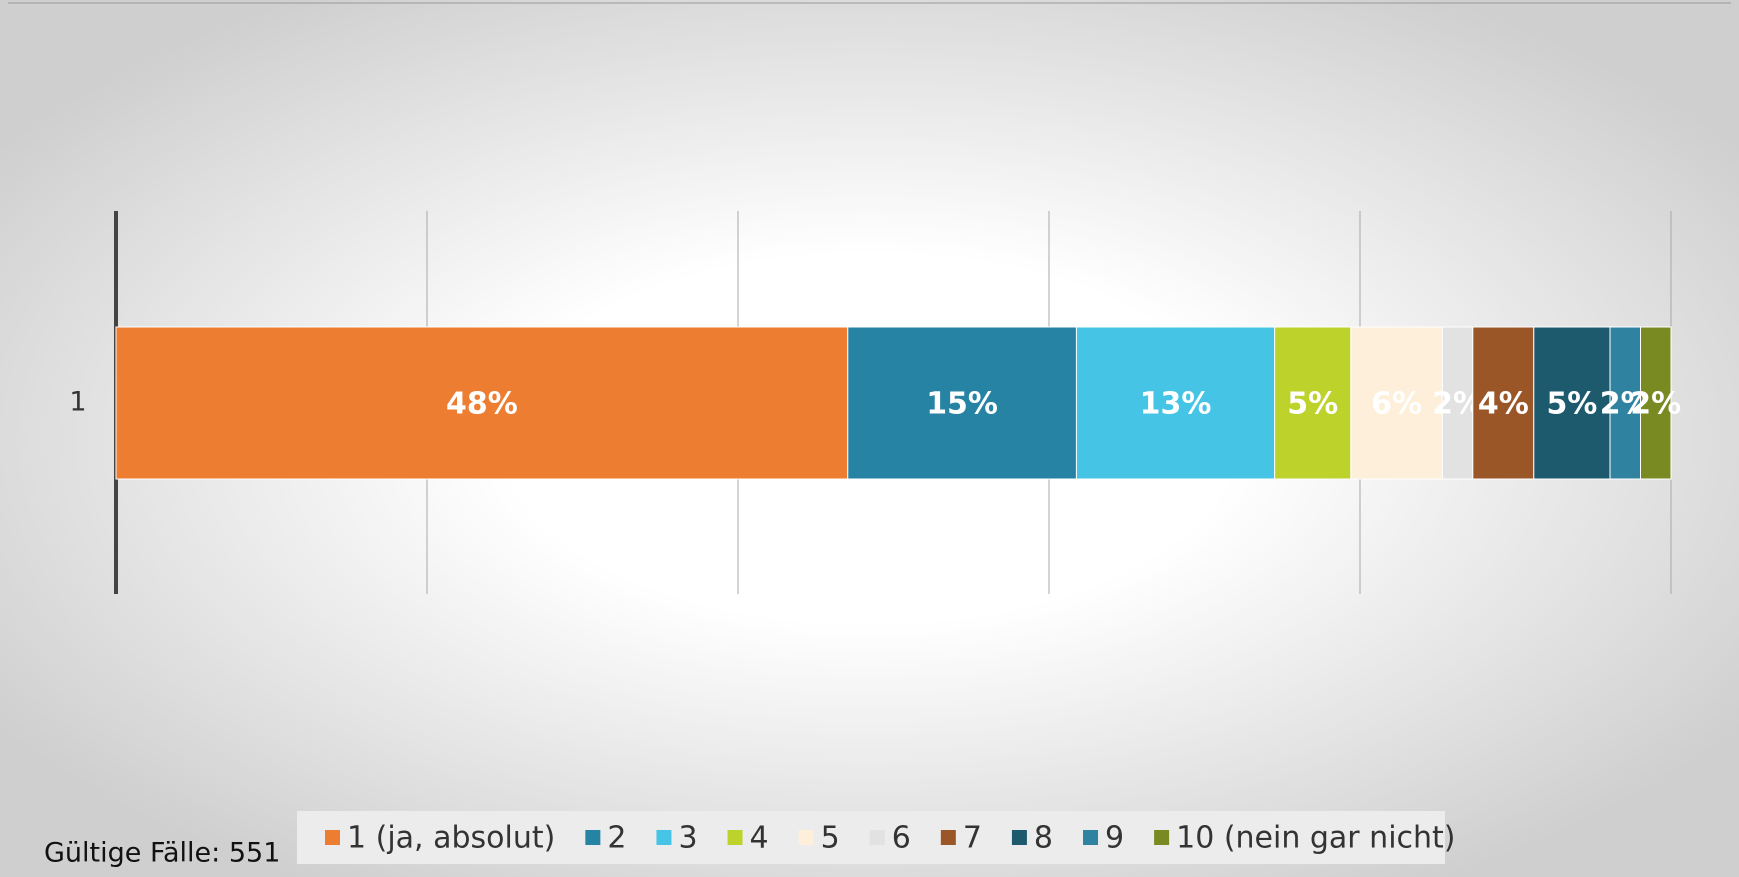 This screenshot has width=1739, height=877. I want to click on legend-label: 9, so click(1114, 838).